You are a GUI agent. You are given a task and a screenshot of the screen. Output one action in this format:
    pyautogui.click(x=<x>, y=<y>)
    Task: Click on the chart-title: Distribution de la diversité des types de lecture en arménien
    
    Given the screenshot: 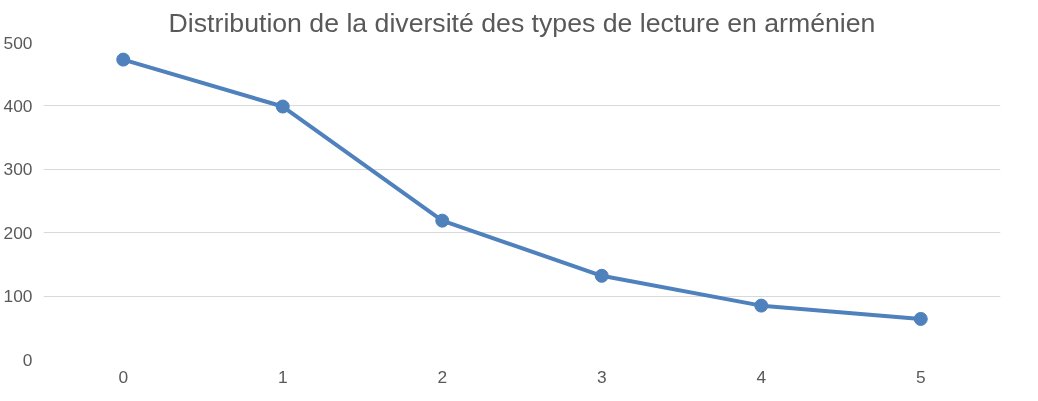 What is the action you would take?
    pyautogui.click(x=522, y=22)
    